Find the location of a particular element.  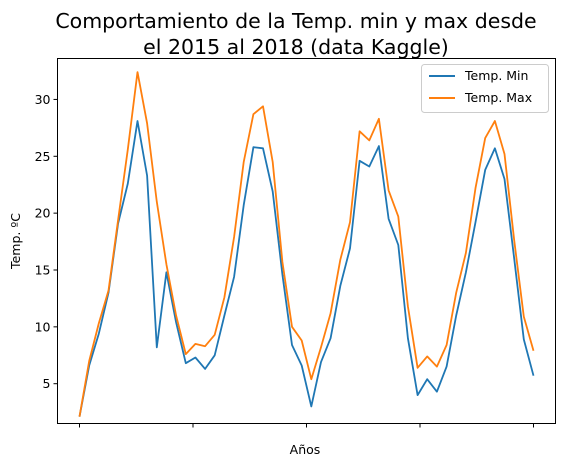

y-tick-label: 30 is located at coordinates (43, 99).